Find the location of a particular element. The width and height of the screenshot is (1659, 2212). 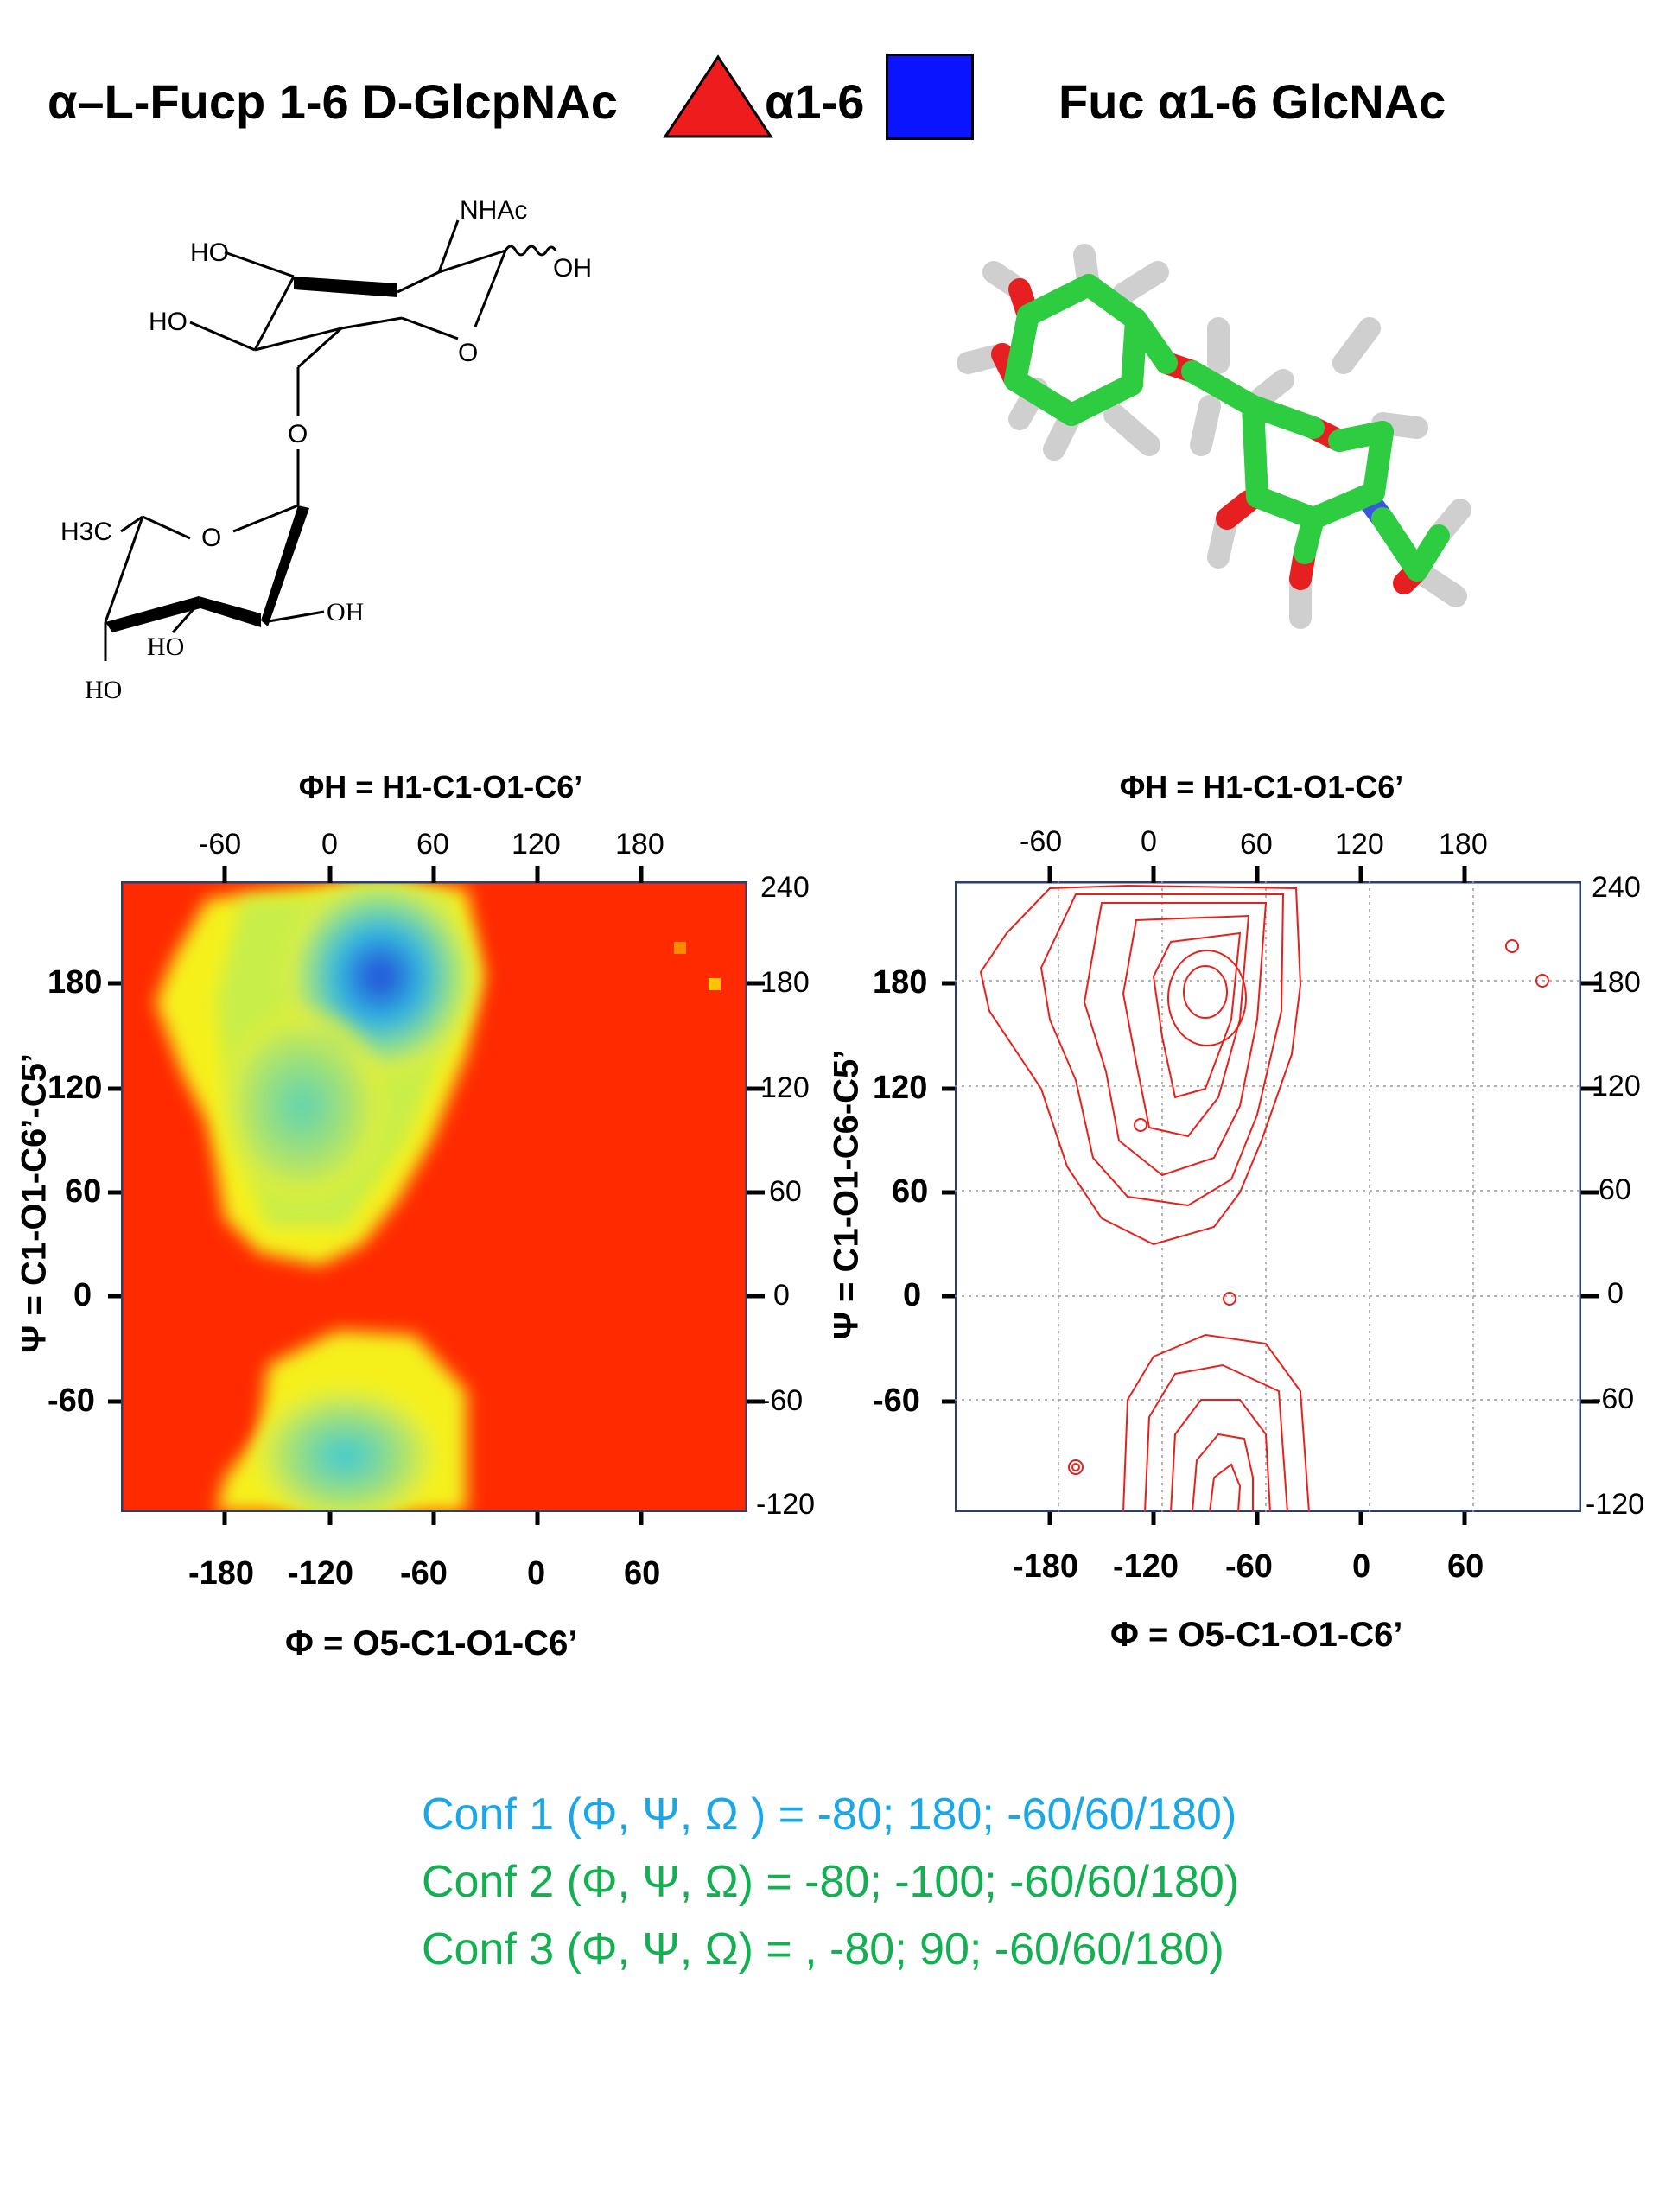

left-x-axis-label: Φ = O5-C1-O1-C6’ is located at coordinates (431, 1643).